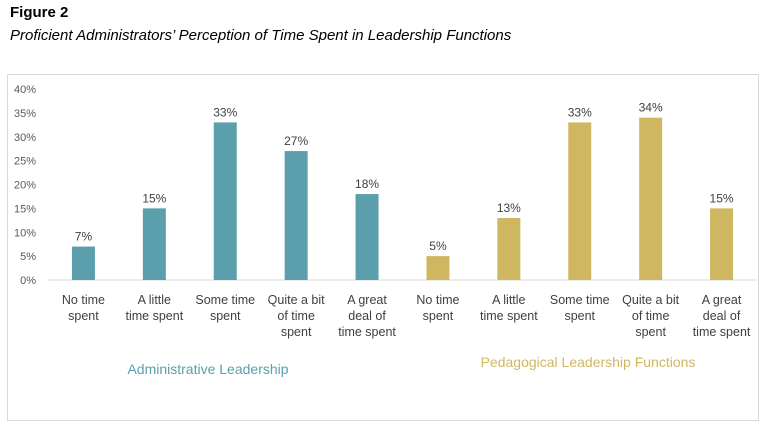 Image resolution: width=768 pixels, height=432 pixels. Describe the element at coordinates (588, 362) in the screenshot. I see `group-label-pedagogical: Pedagogical Leadership Functions` at that location.